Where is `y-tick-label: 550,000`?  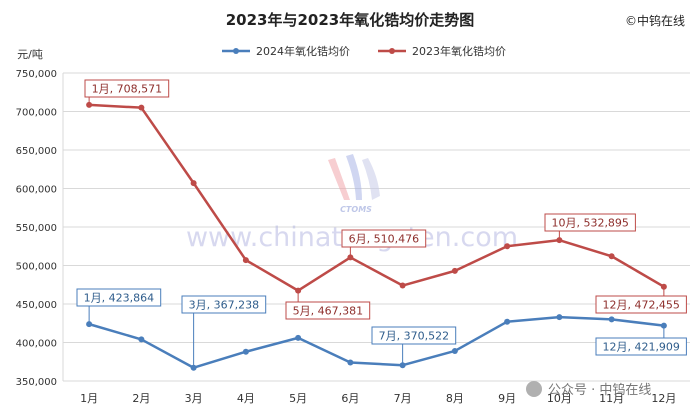 y-tick-label: 550,000 is located at coordinates (36, 228).